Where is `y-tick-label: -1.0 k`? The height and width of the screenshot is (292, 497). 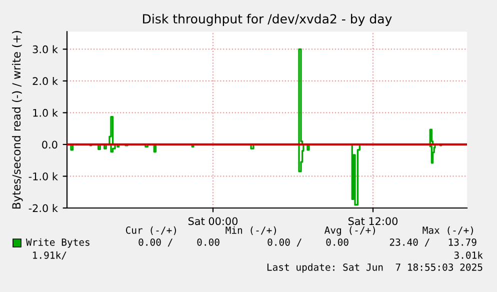 y-tick-label: -1.0 k is located at coordinates (43, 176).